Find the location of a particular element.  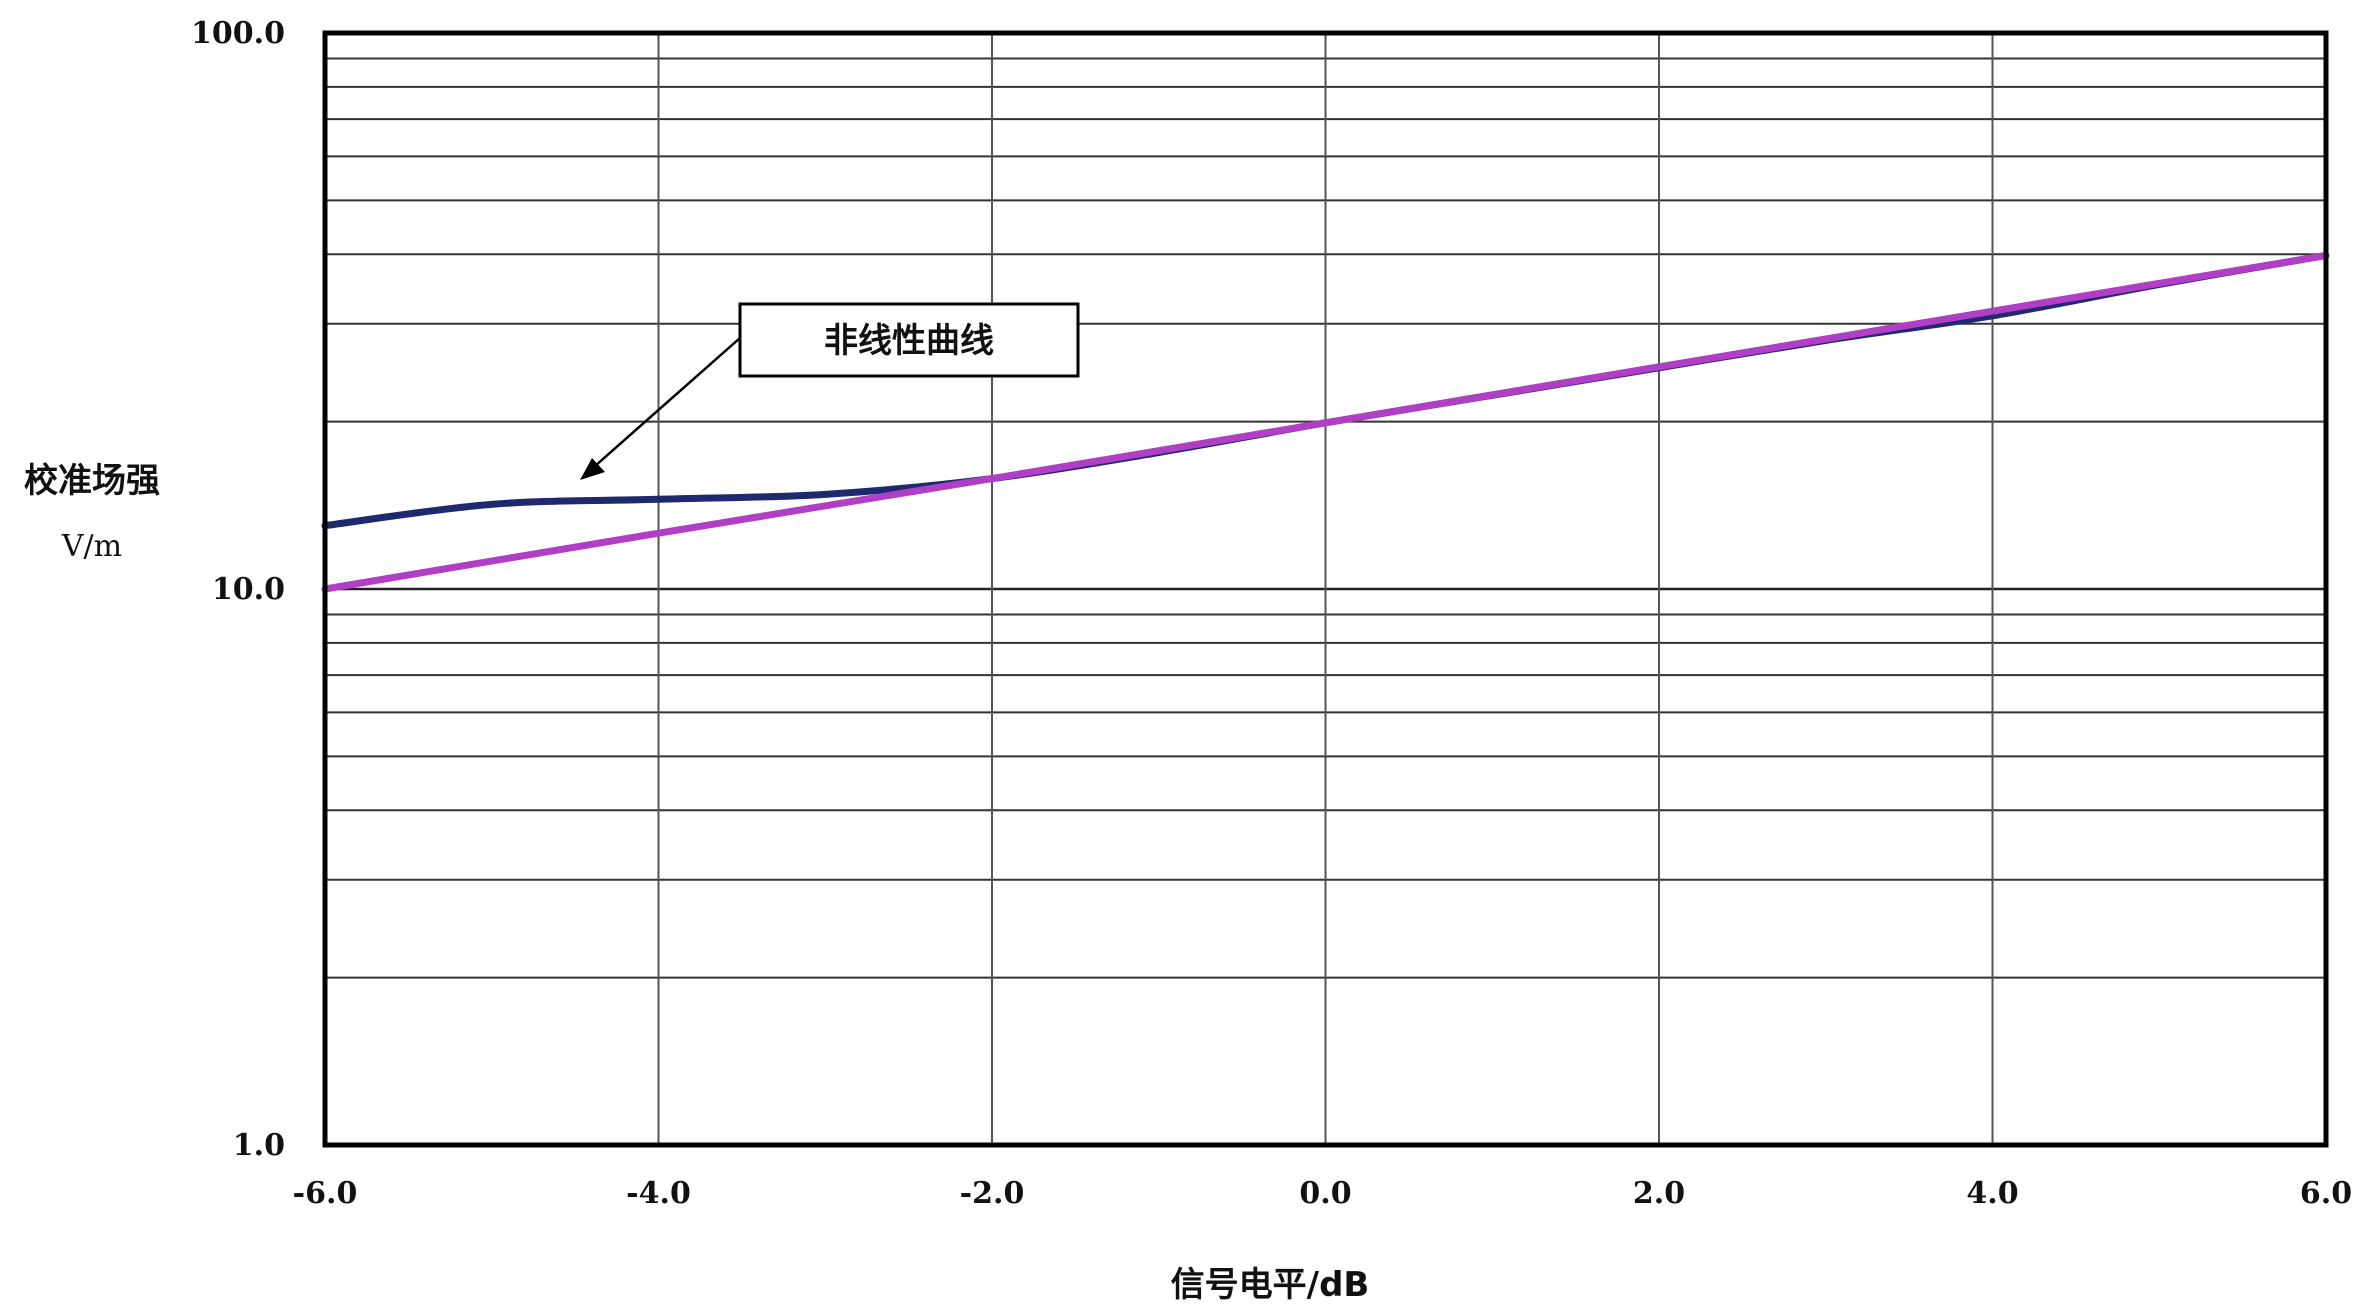

y-tick-labels: 1.0 10.0 100.0 is located at coordinates (238, 589).